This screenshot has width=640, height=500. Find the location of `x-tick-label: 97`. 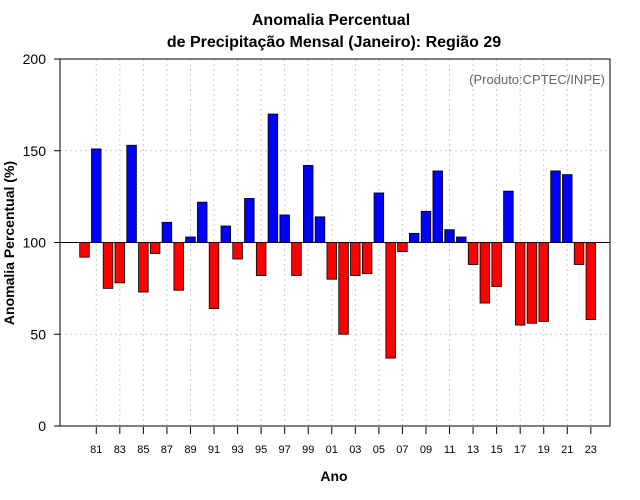

x-tick-label: 97 is located at coordinates (285, 450).